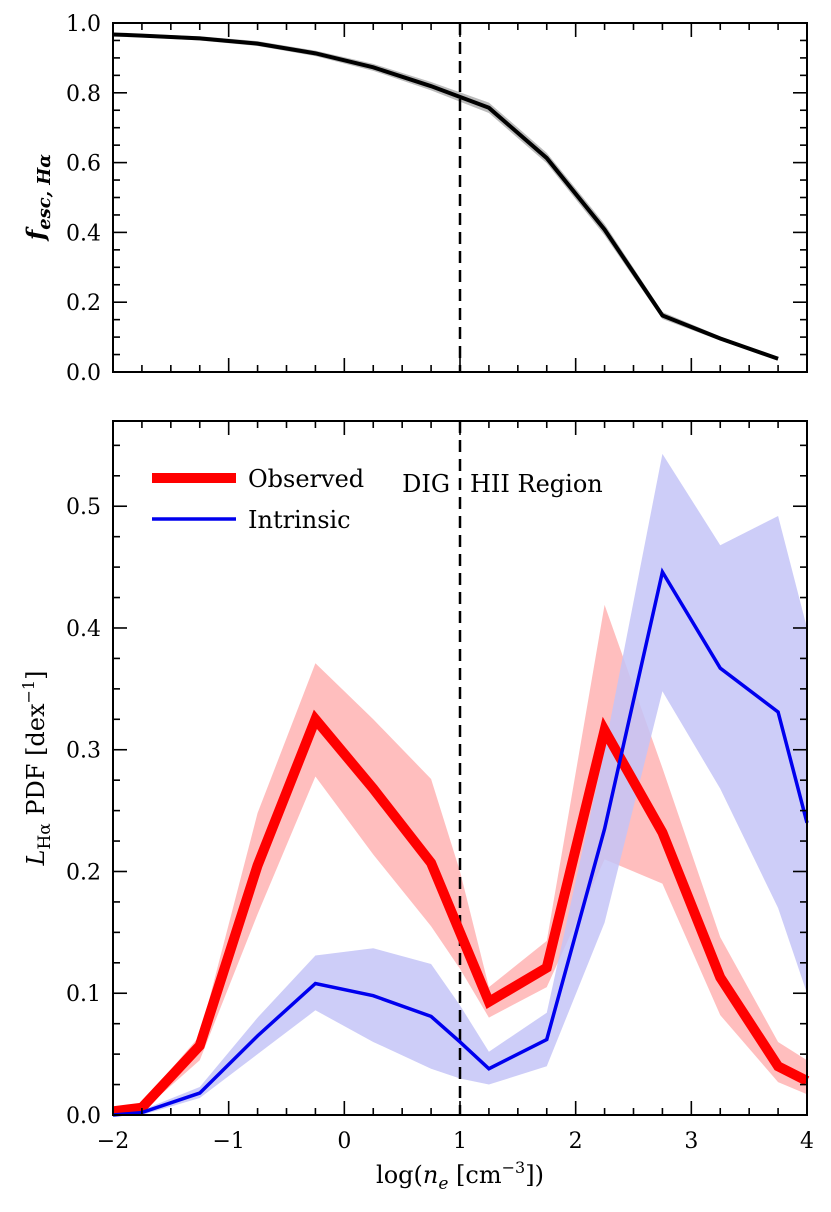 This screenshot has width=831, height=1212. What do you see at coordinates (36, 858) in the screenshot?
I see `bottom-ylabel-main: L` at bounding box center [36, 858].